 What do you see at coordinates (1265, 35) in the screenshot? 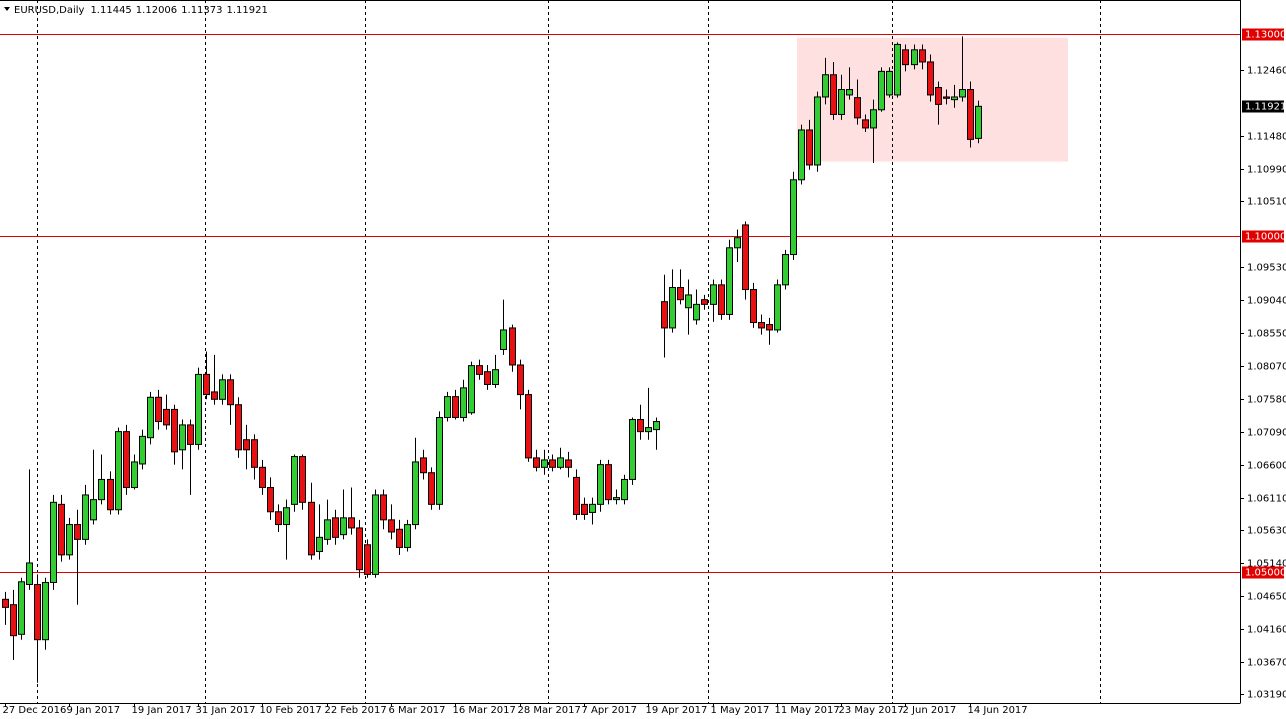
I see `hline-label: 1.13000` at bounding box center [1265, 35].